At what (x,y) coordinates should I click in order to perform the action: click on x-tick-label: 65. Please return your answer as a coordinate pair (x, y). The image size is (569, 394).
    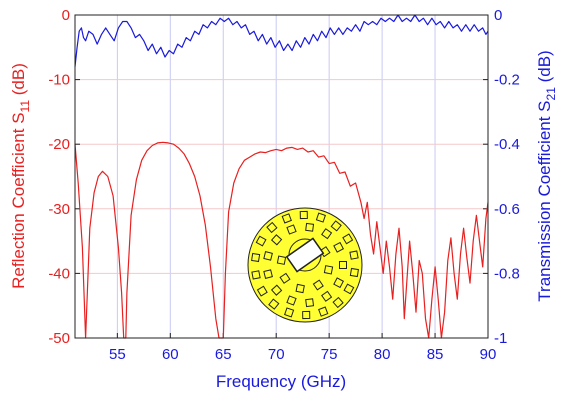
    Looking at the image, I should click on (223, 354).